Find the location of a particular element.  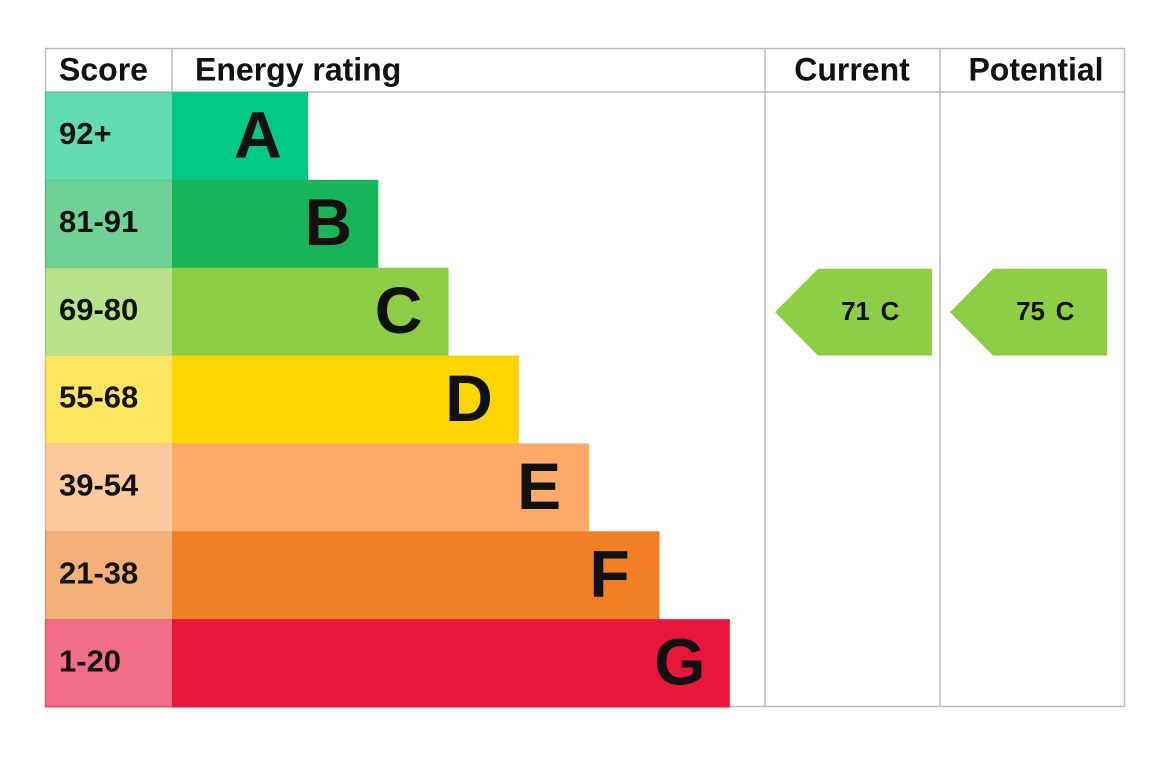

score-range: 81-91 is located at coordinates (98, 221).